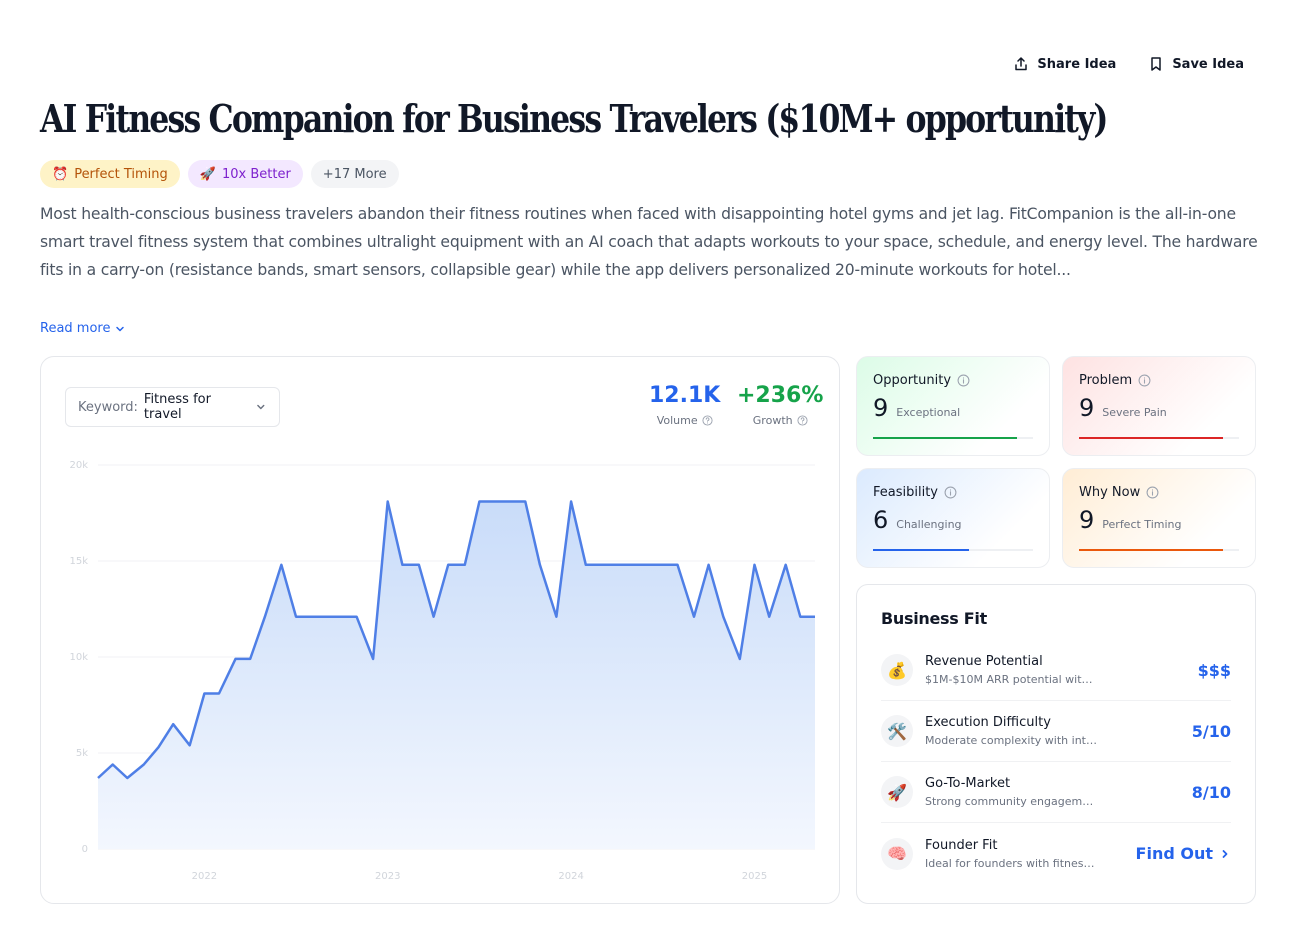  What do you see at coordinates (78, 657) in the screenshot?
I see `y-tick-label: 10k` at bounding box center [78, 657].